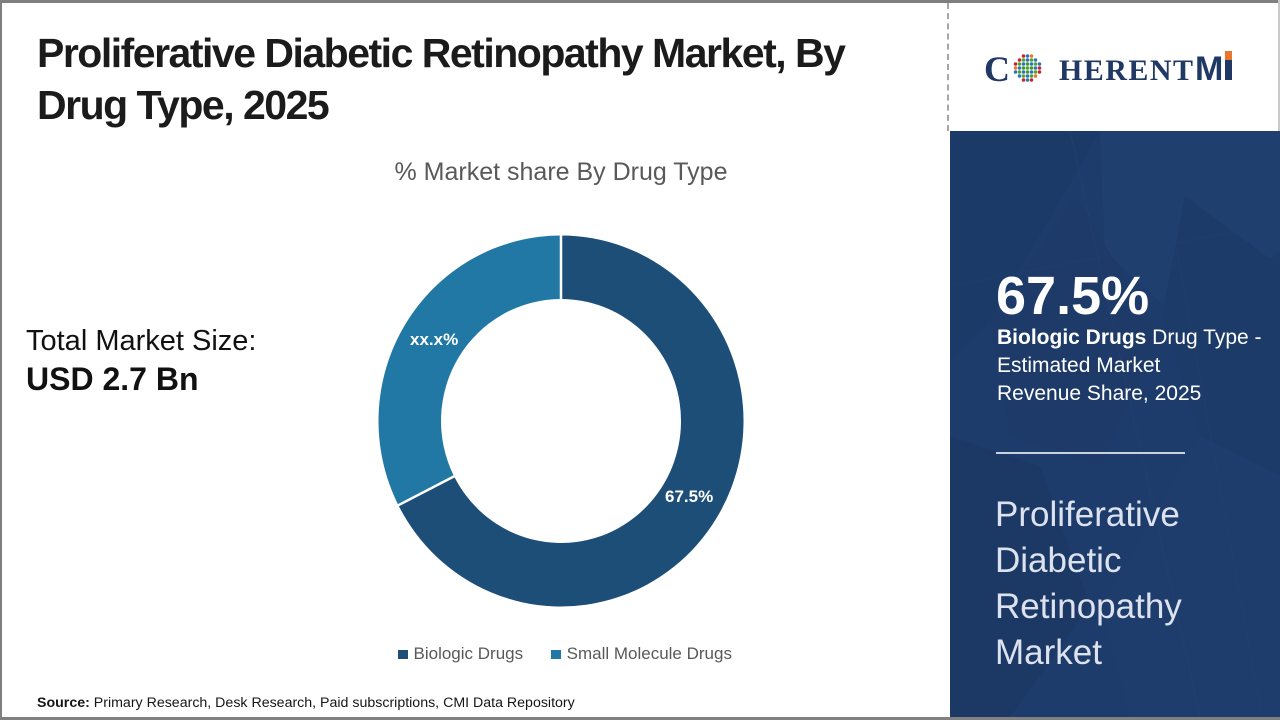 This screenshot has width=1280, height=720. Describe the element at coordinates (1209, 69) in the screenshot. I see `svg-text: M` at that location.